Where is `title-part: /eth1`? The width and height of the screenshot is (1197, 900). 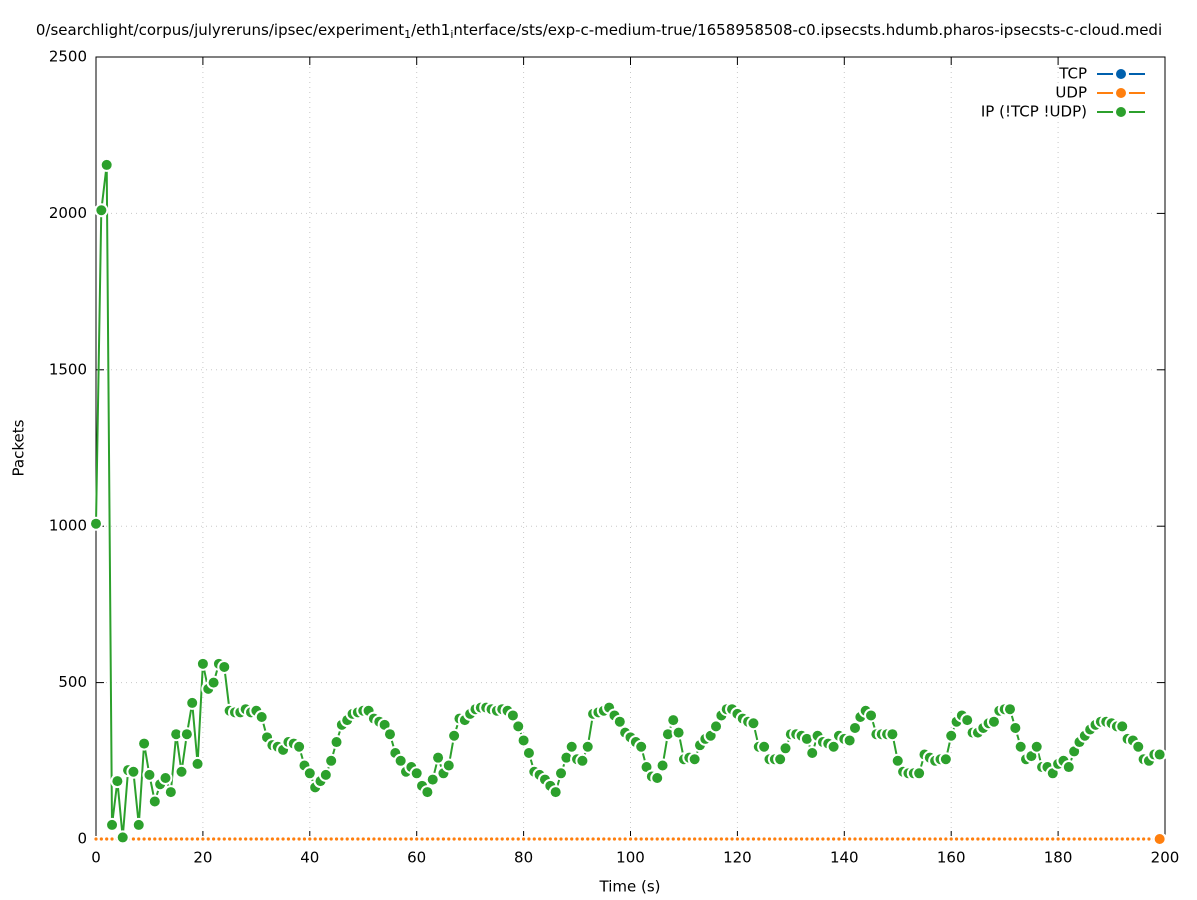
title-part: /eth1 is located at coordinates (430, 30).